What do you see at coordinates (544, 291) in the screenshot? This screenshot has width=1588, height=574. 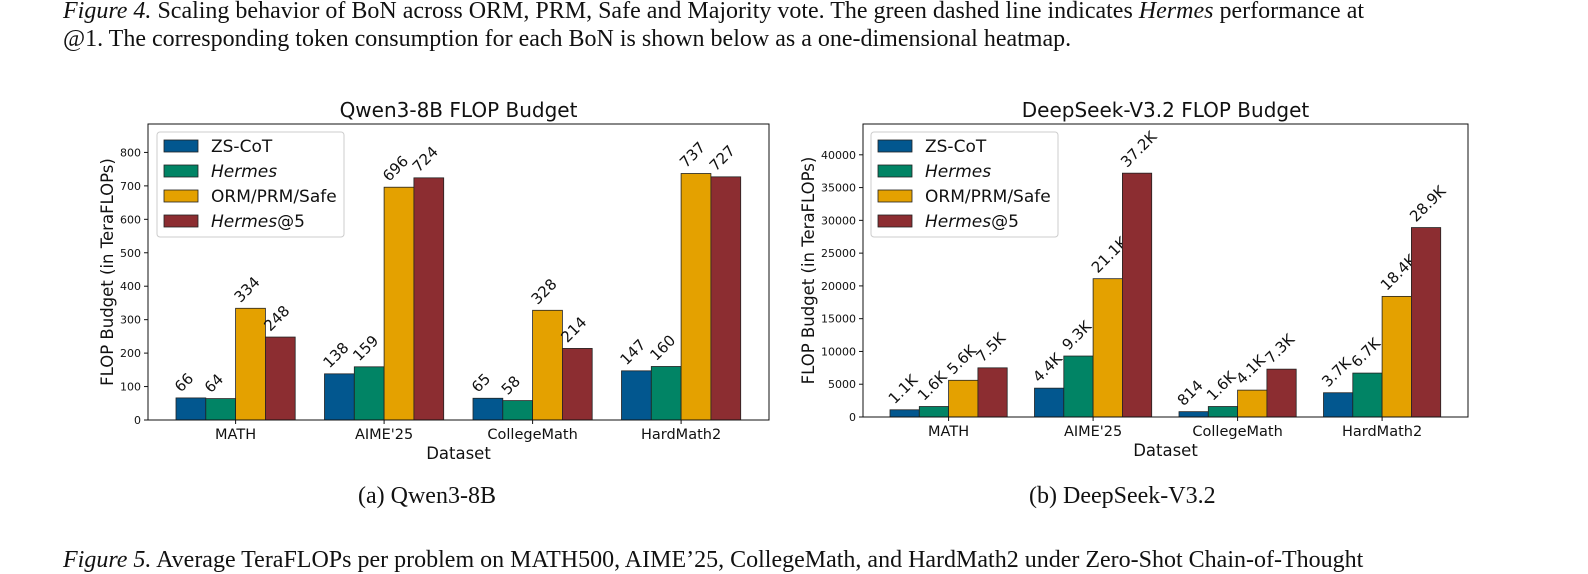 I see `data-label: 328` at bounding box center [544, 291].